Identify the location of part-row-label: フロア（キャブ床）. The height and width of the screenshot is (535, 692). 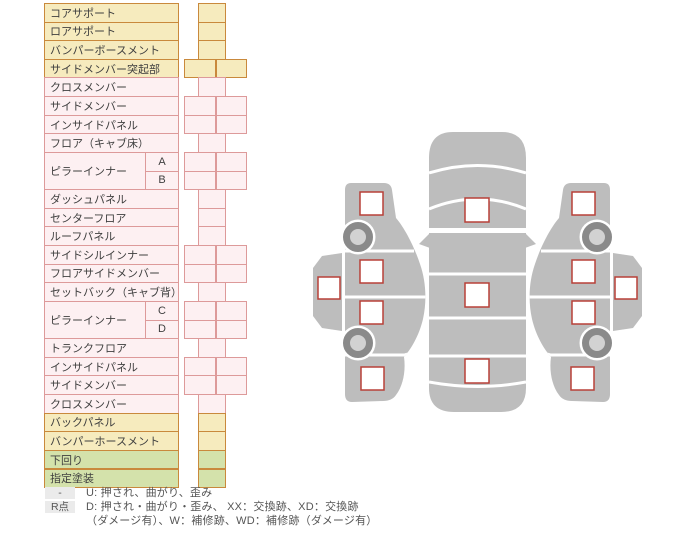
(111, 143).